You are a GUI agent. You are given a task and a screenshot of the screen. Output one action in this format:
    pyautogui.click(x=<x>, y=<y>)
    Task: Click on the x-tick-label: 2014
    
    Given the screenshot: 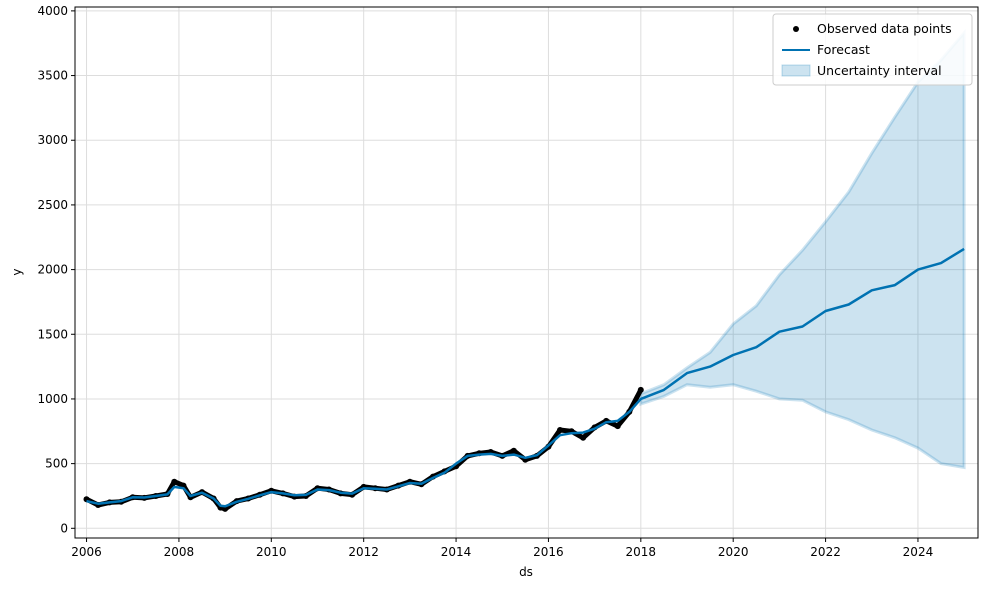 What is the action you would take?
    pyautogui.click(x=456, y=552)
    